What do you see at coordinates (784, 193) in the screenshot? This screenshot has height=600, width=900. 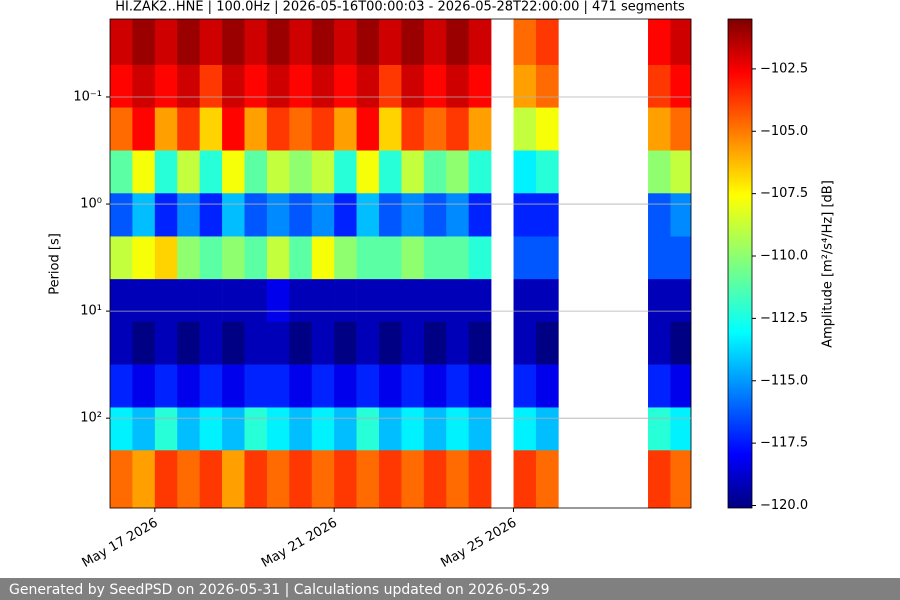 I see `colorbar-tick-label: −107.5` at bounding box center [784, 193].